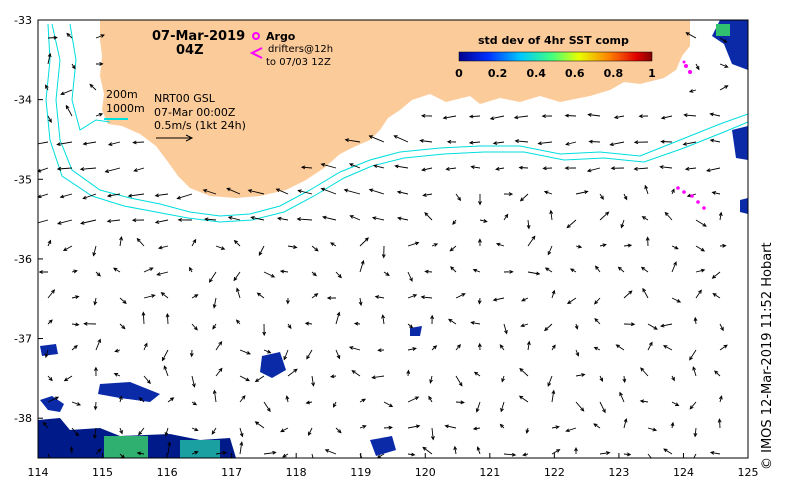  I want to click on drifters-time-label: to 07/03 12Z, so click(298, 62).